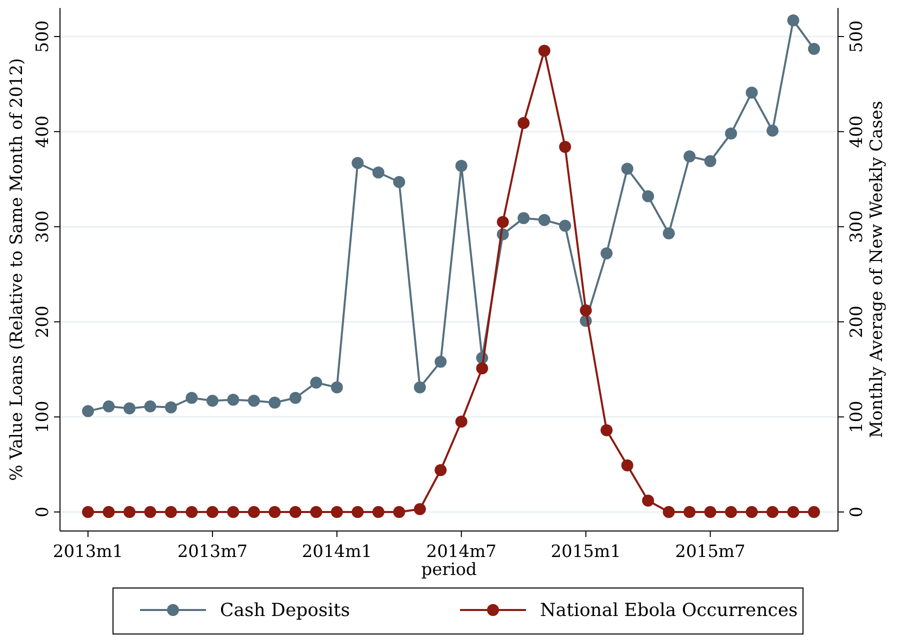 Image resolution: width=902 pixels, height=641 pixels. What do you see at coordinates (857, 417) in the screenshot?
I see `y2-tick-label: 100` at bounding box center [857, 417].